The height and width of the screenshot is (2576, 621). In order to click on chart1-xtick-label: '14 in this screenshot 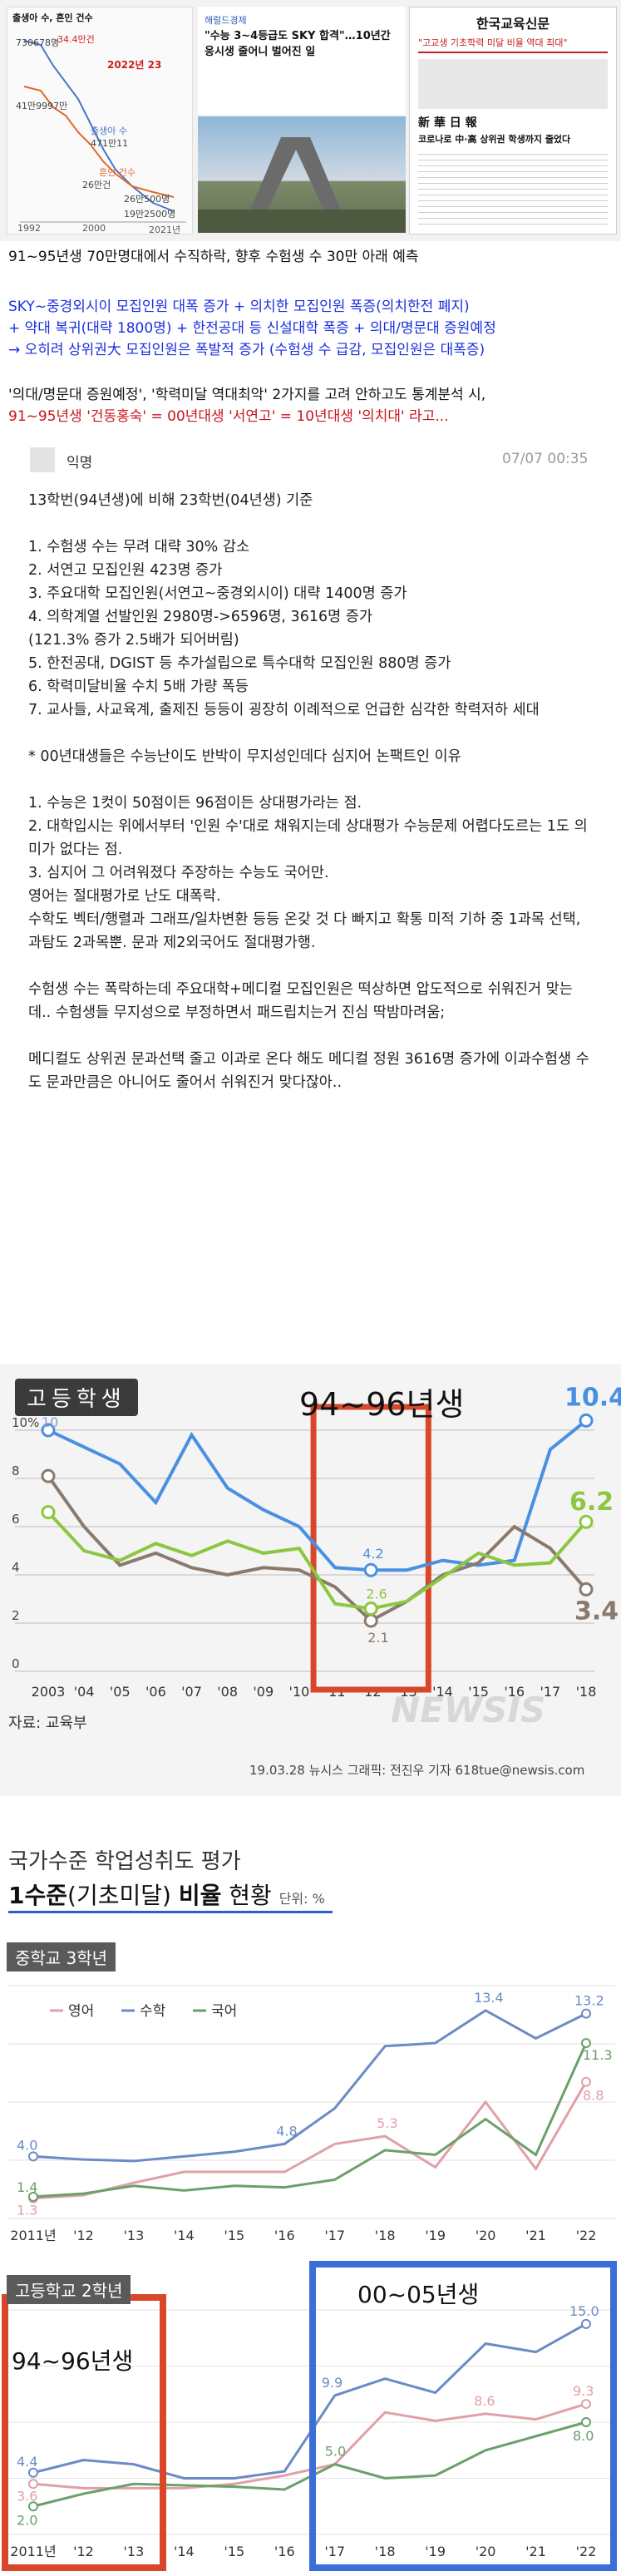, I will do `click(442, 1692)`.